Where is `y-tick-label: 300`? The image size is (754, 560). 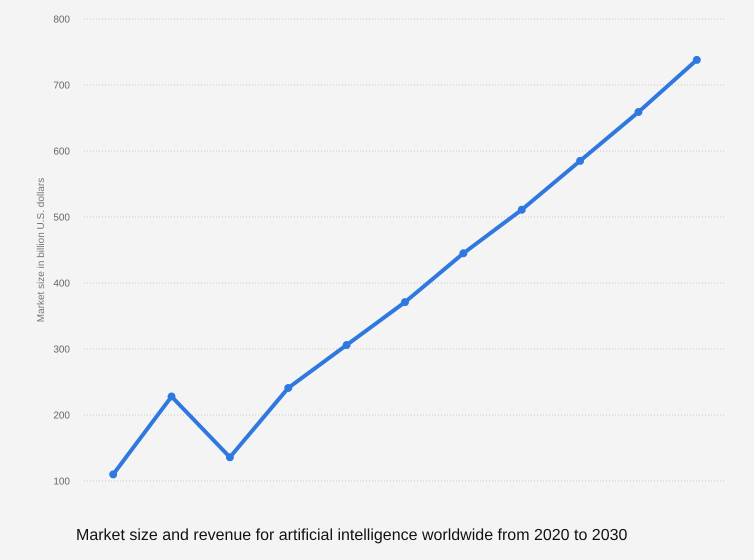 y-tick-label: 300 is located at coordinates (61, 350).